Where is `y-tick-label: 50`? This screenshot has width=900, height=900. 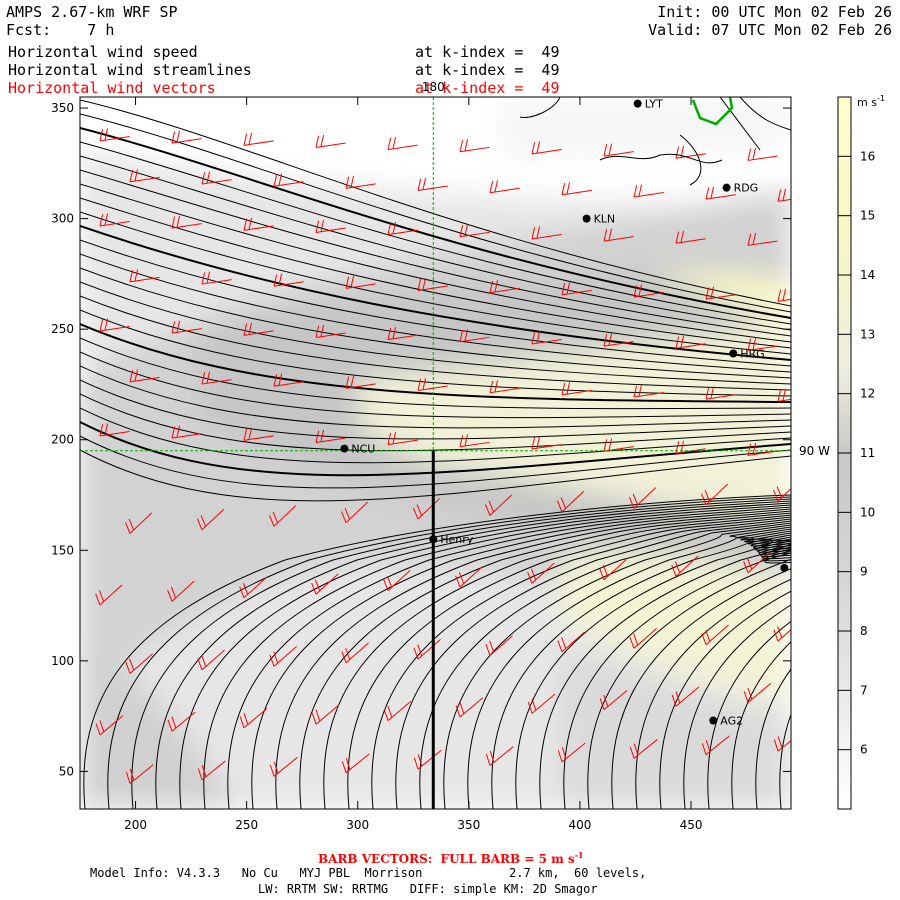 y-tick-label: 50 is located at coordinates (66, 771).